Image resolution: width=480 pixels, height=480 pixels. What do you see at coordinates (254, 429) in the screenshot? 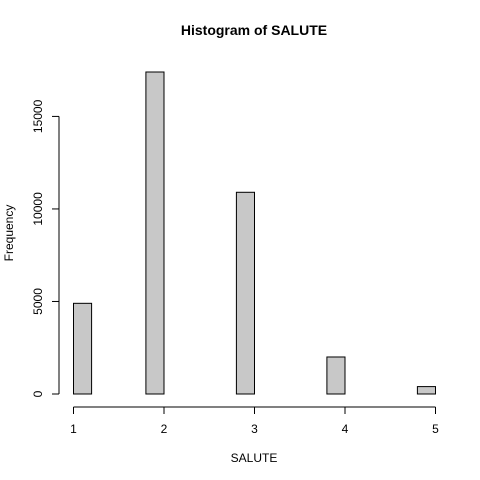
I see `x-tick-label: 3` at bounding box center [254, 429].